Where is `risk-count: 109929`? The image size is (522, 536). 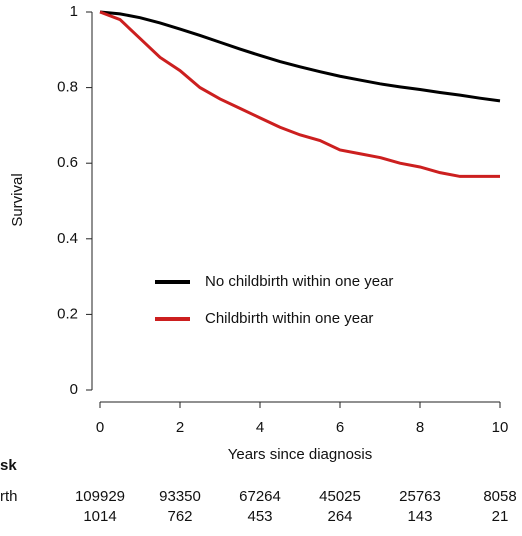
risk-count: 109929 is located at coordinates (100, 496).